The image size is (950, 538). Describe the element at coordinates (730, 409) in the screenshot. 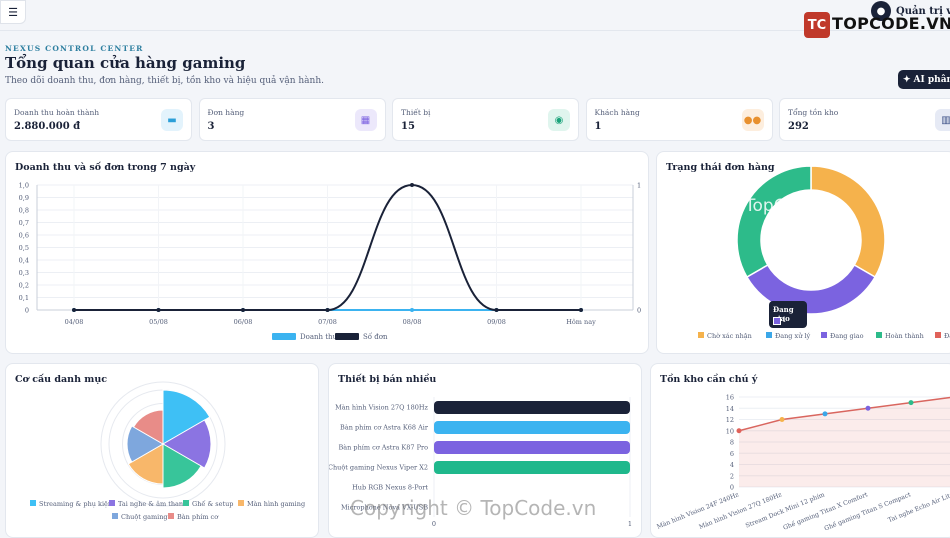

I see `y-tick-label: 14` at that location.